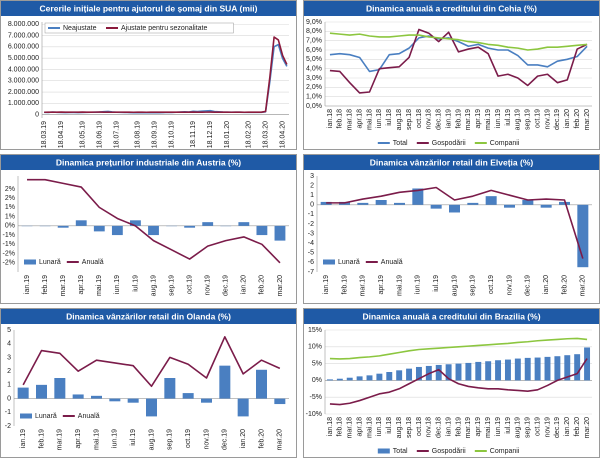  I want to click on x-tick-label: sep.18, so click(409, 427).